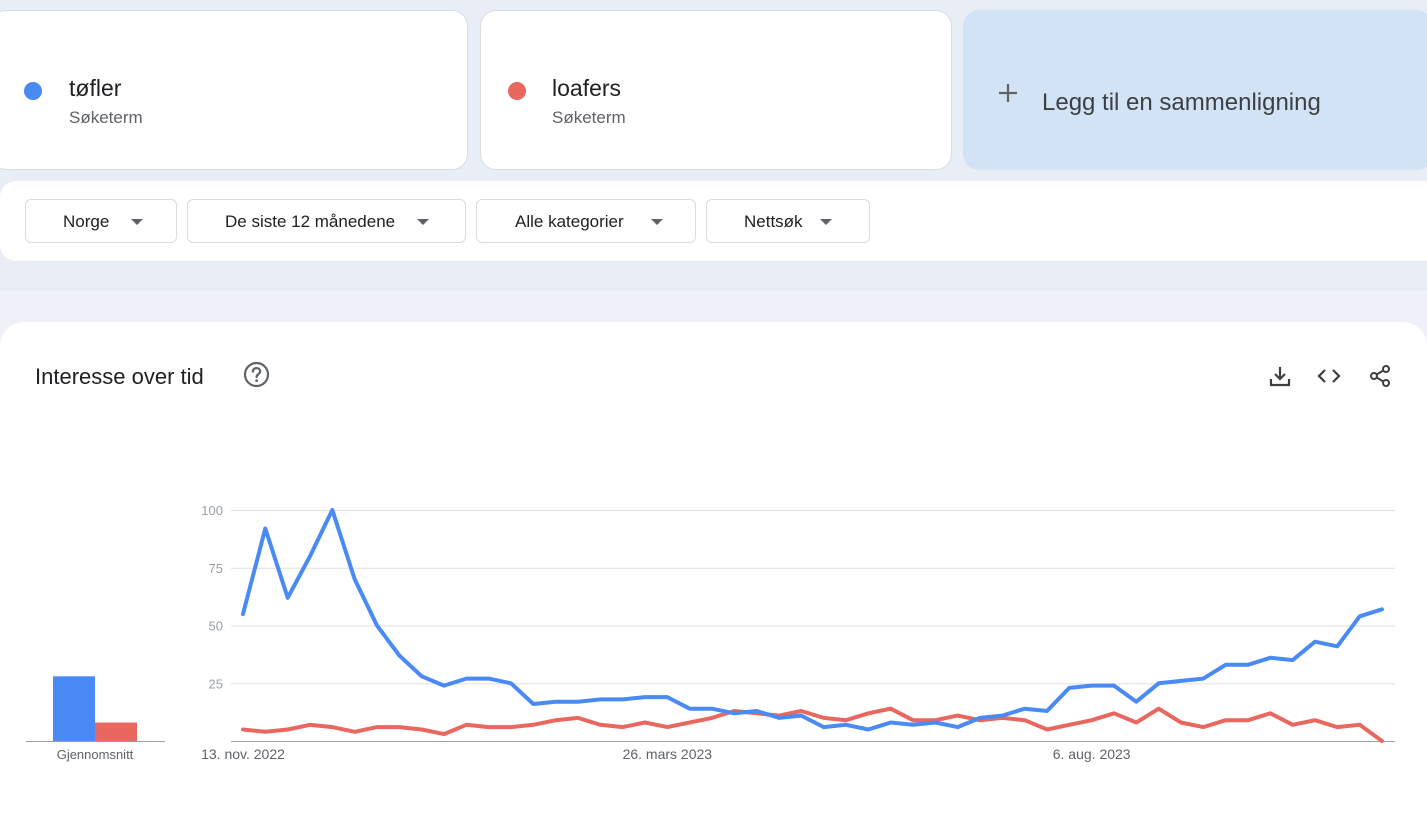 This screenshot has width=1427, height=813. I want to click on search-type-select: Nettsøk, so click(788, 221).